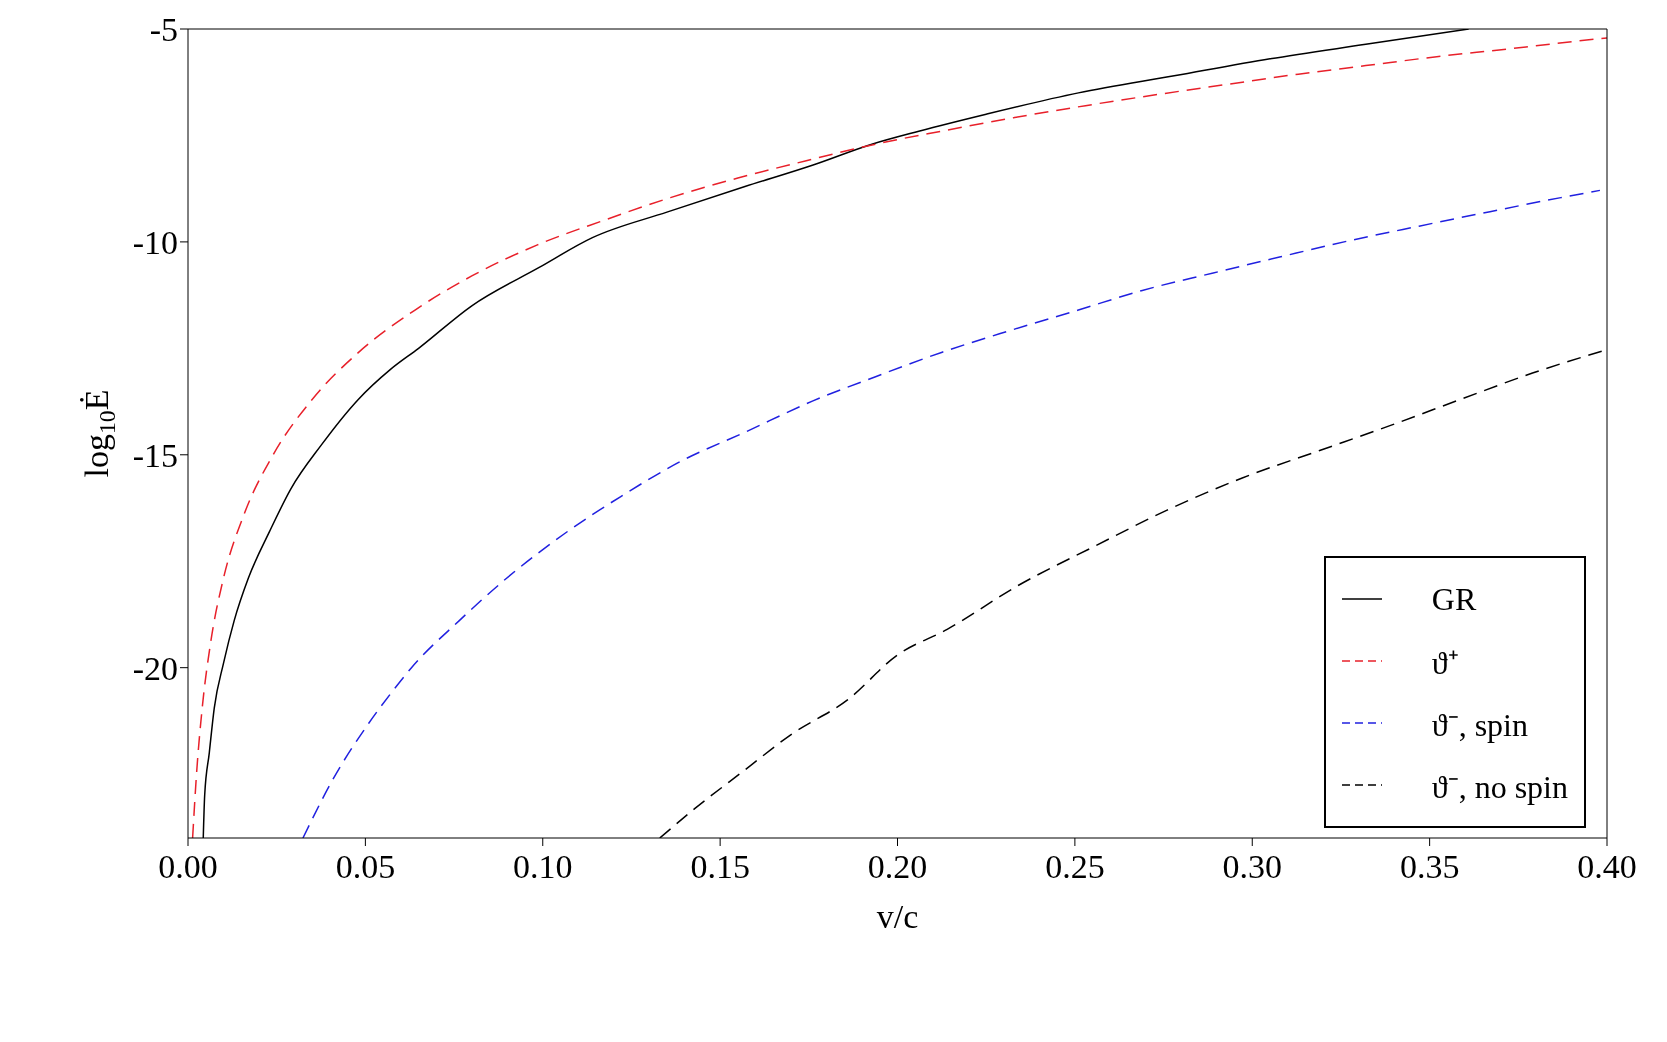  I want to click on x-tick-label: 0.40, so click(1607, 867).